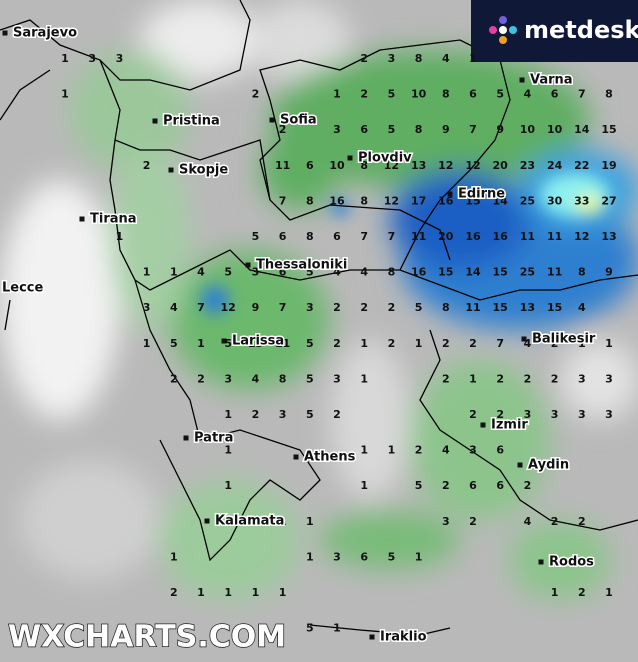  What do you see at coordinates (249, 521) in the screenshot?
I see `city-label: Kalamata` at bounding box center [249, 521].